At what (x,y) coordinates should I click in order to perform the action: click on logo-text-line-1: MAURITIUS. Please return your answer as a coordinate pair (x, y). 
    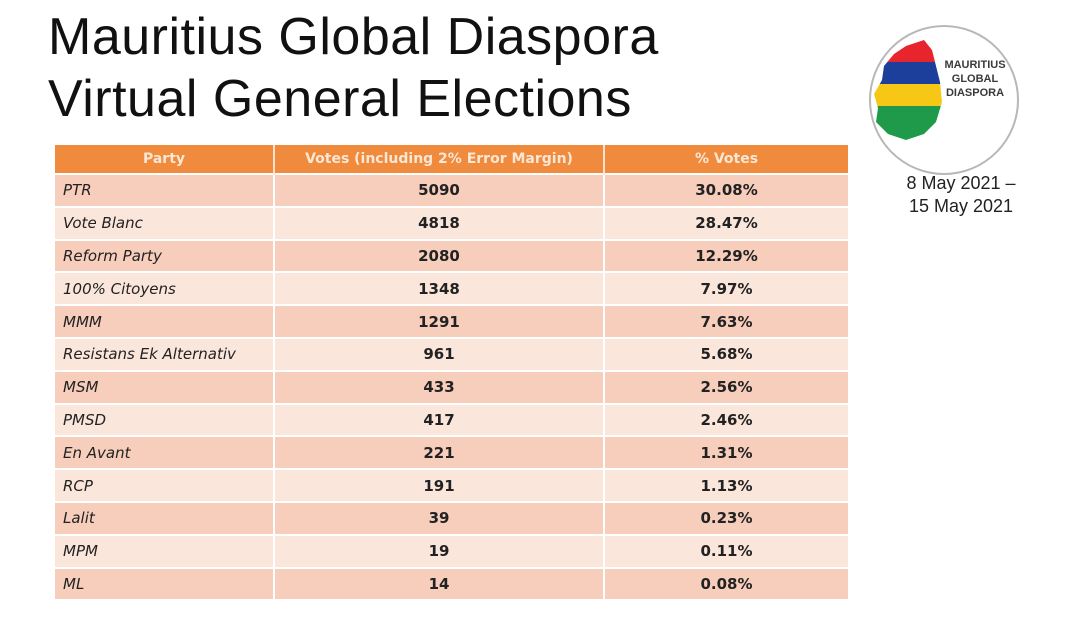
    Looking at the image, I should click on (975, 65).